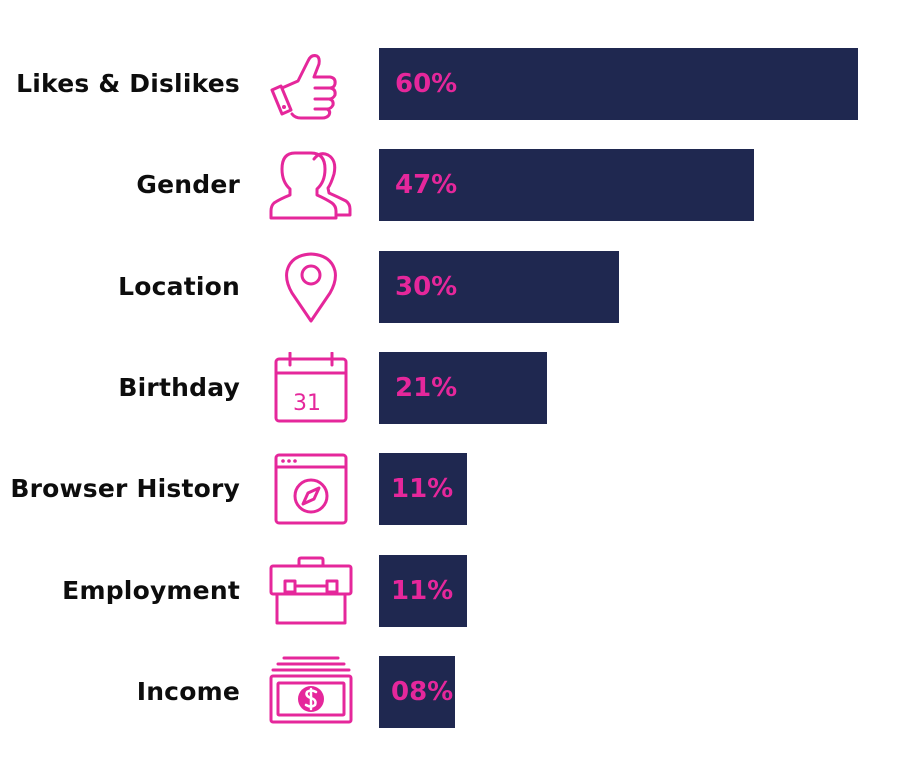 The width and height of the screenshot is (907, 766). I want to click on bar-row: Birthday 31 21%, so click(453, 388).